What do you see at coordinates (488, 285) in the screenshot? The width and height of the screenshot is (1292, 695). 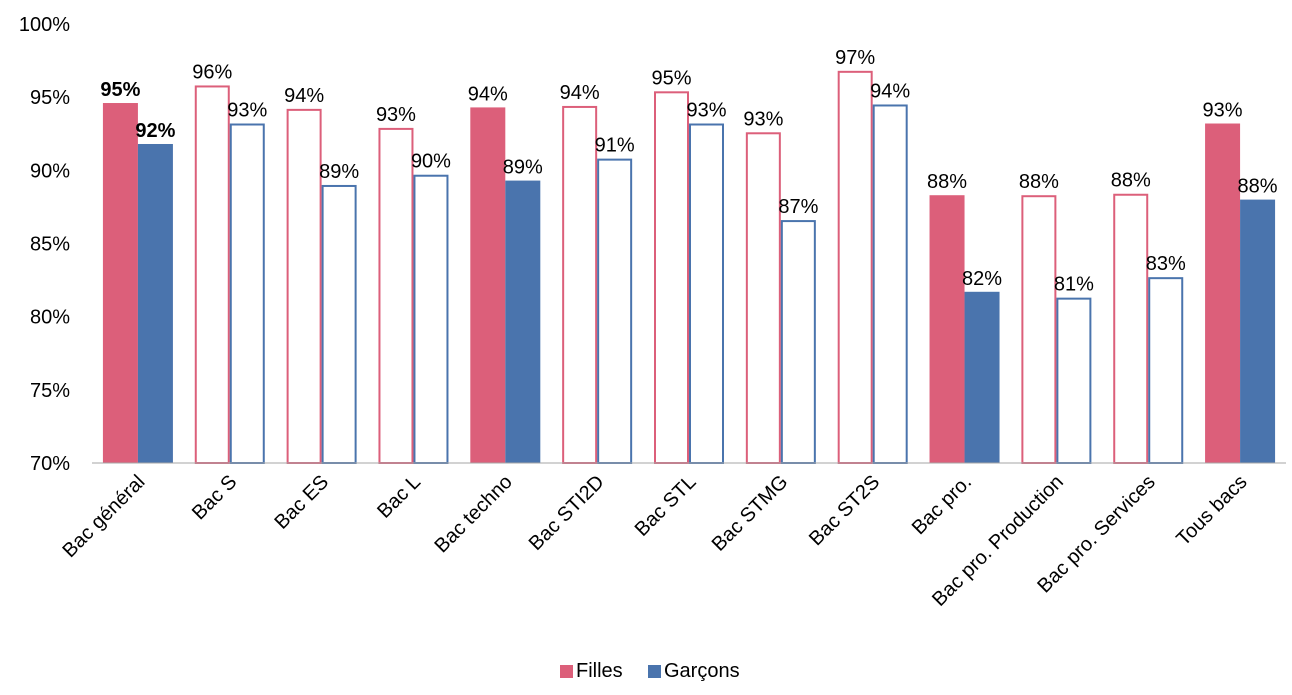 I see `bar-filles-bac-techno` at bounding box center [488, 285].